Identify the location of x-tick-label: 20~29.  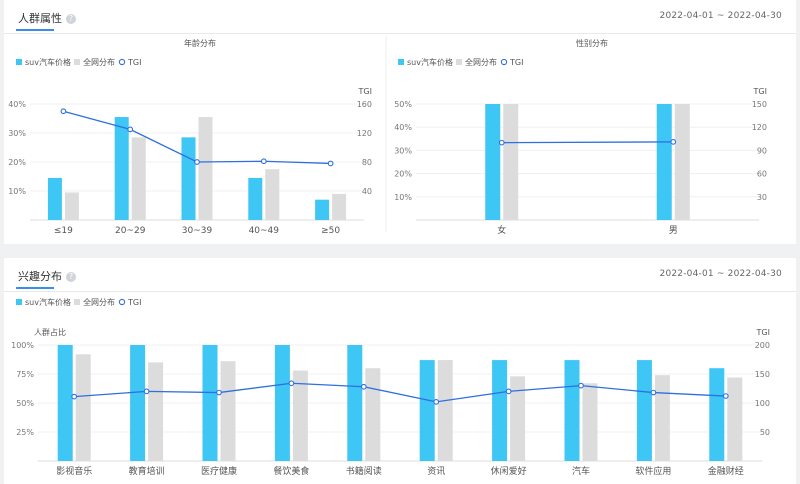
(130, 231).